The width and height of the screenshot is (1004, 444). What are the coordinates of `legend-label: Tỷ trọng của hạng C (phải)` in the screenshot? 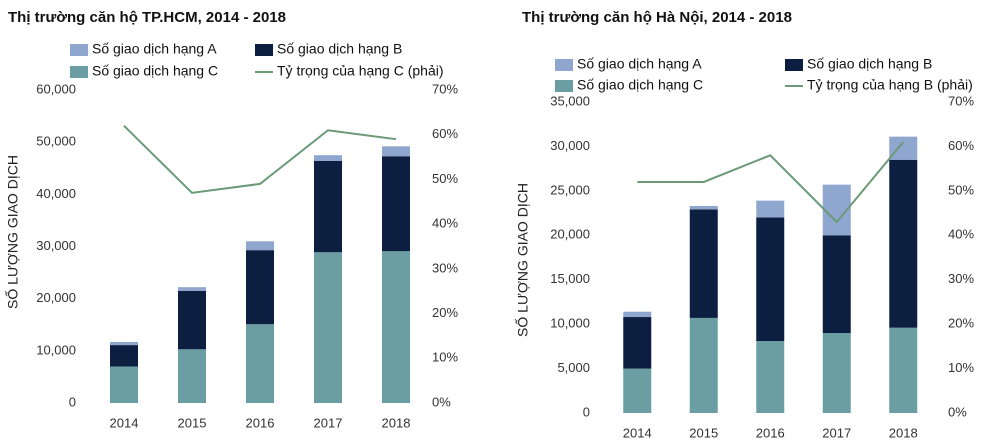 It's located at (360, 71).